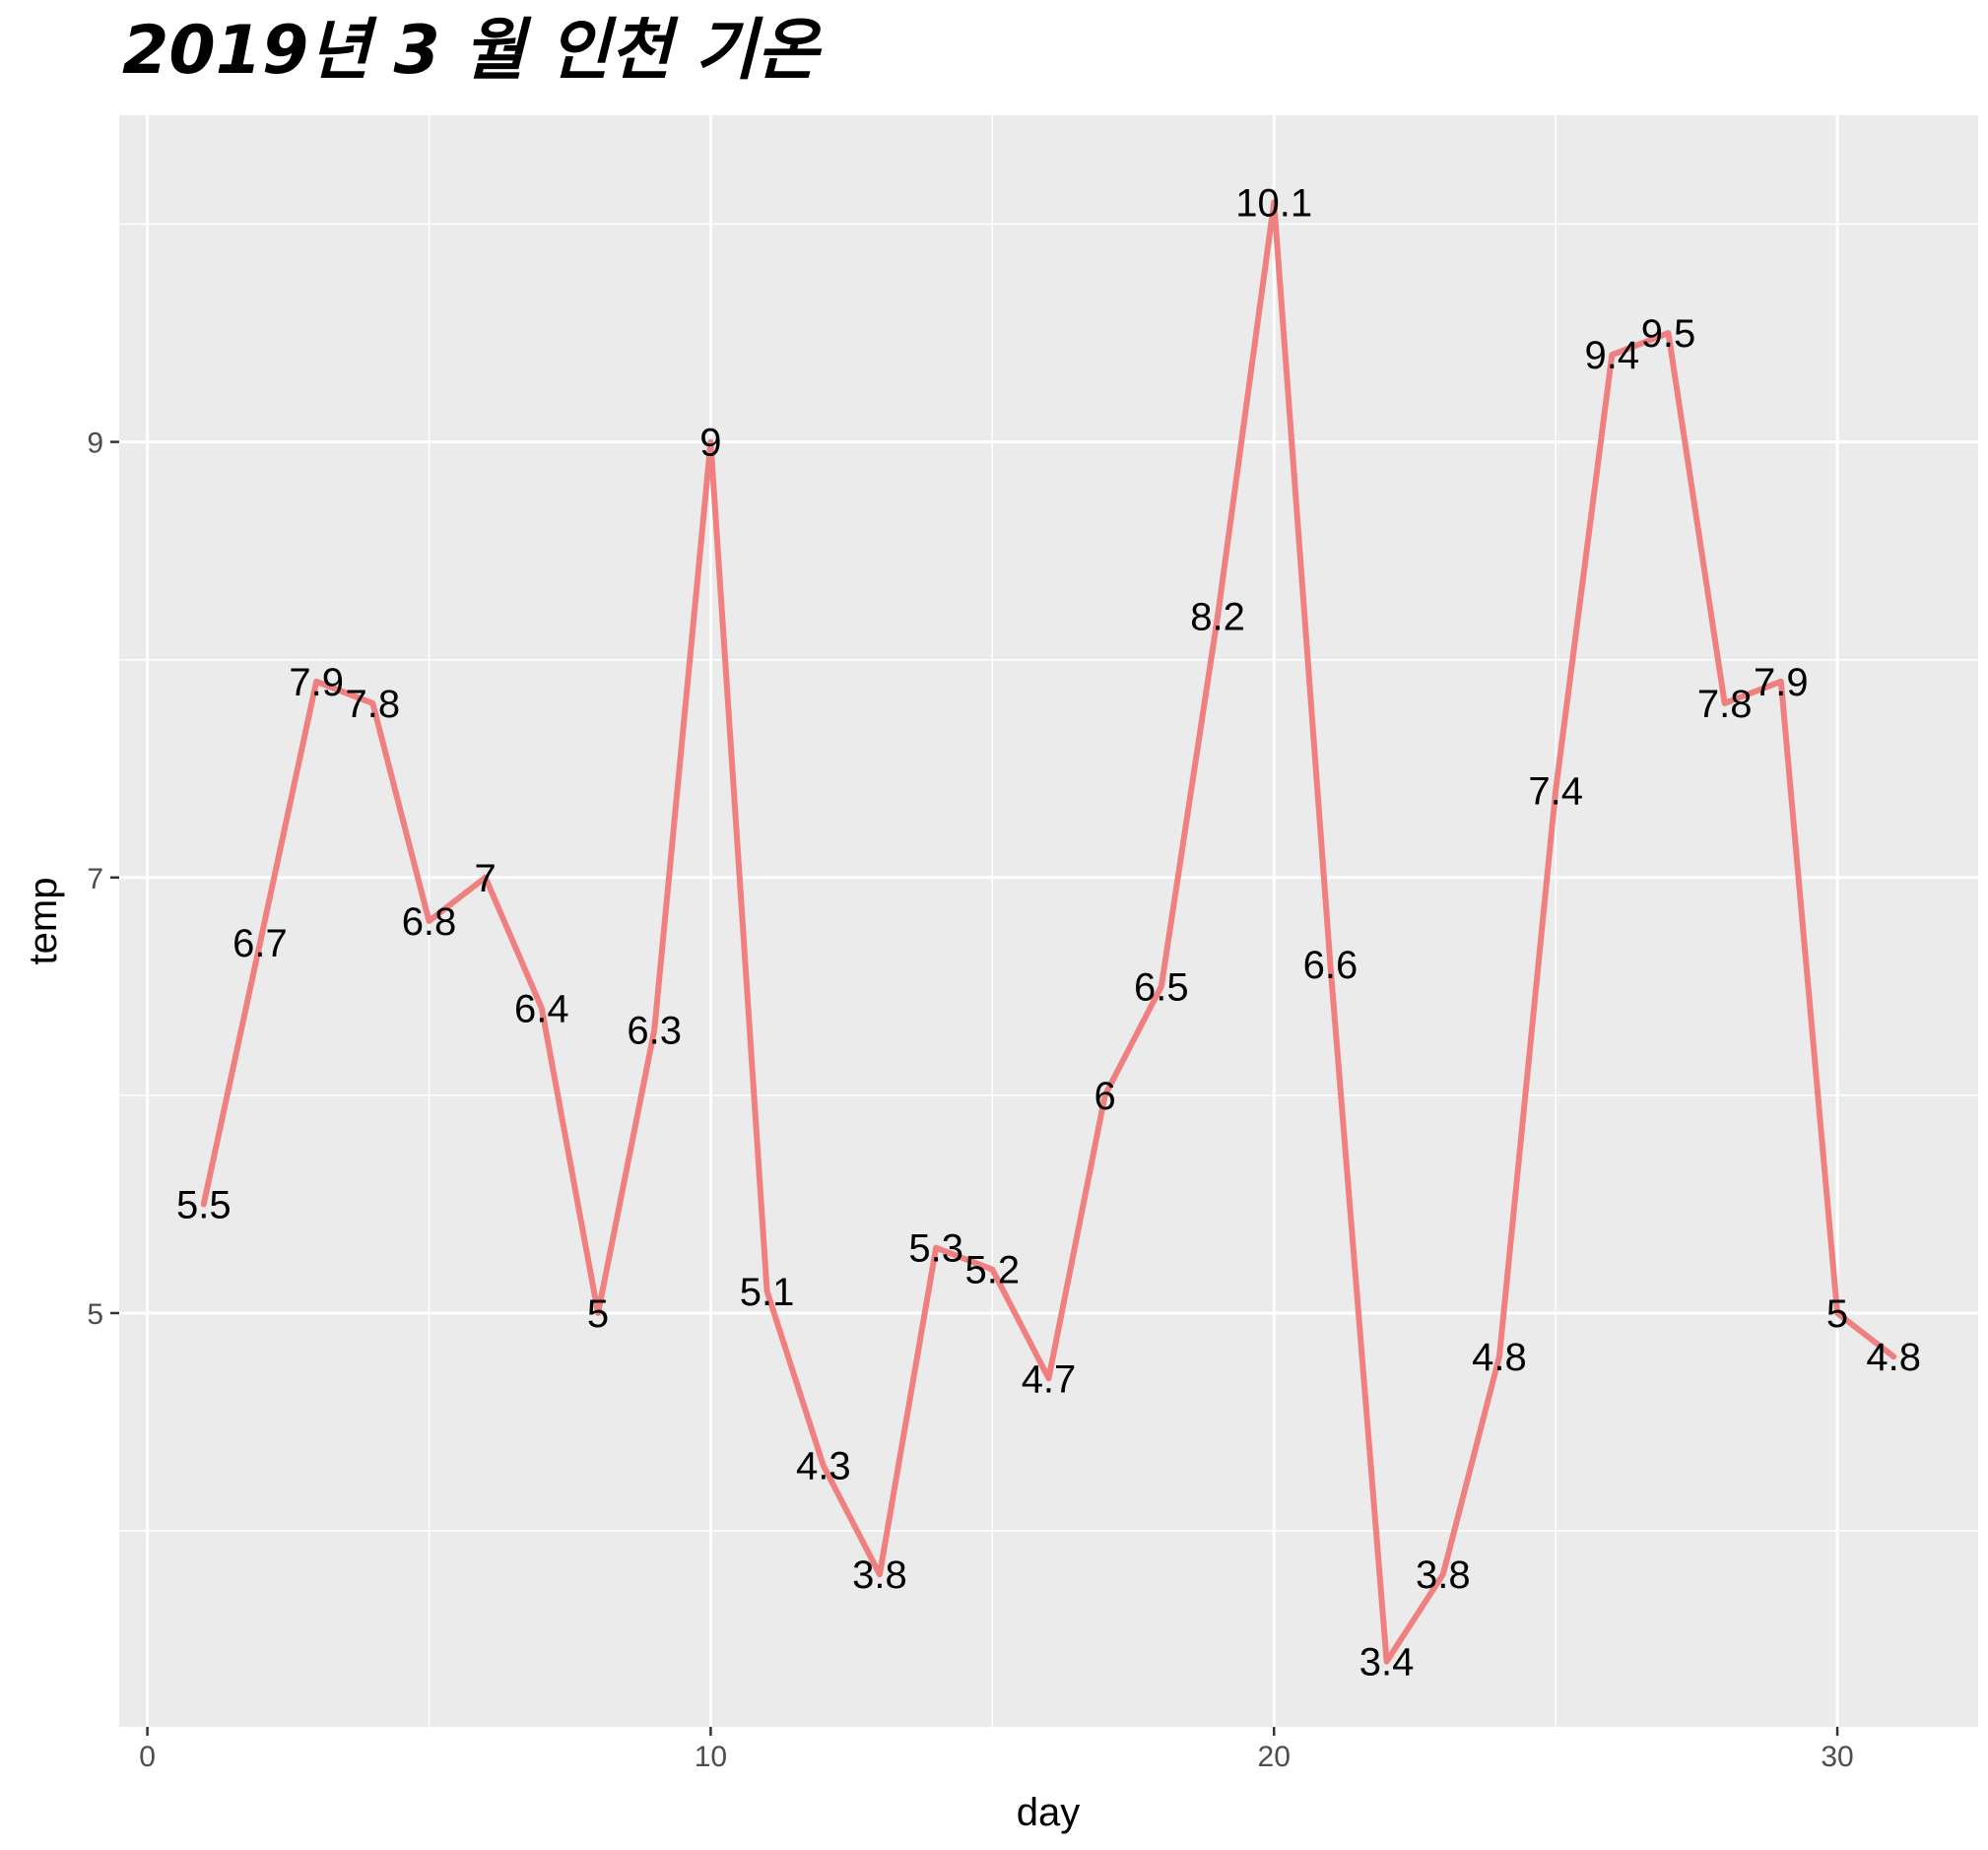  What do you see at coordinates (1050, 1379) in the screenshot?
I see `data-label: 4.7` at bounding box center [1050, 1379].